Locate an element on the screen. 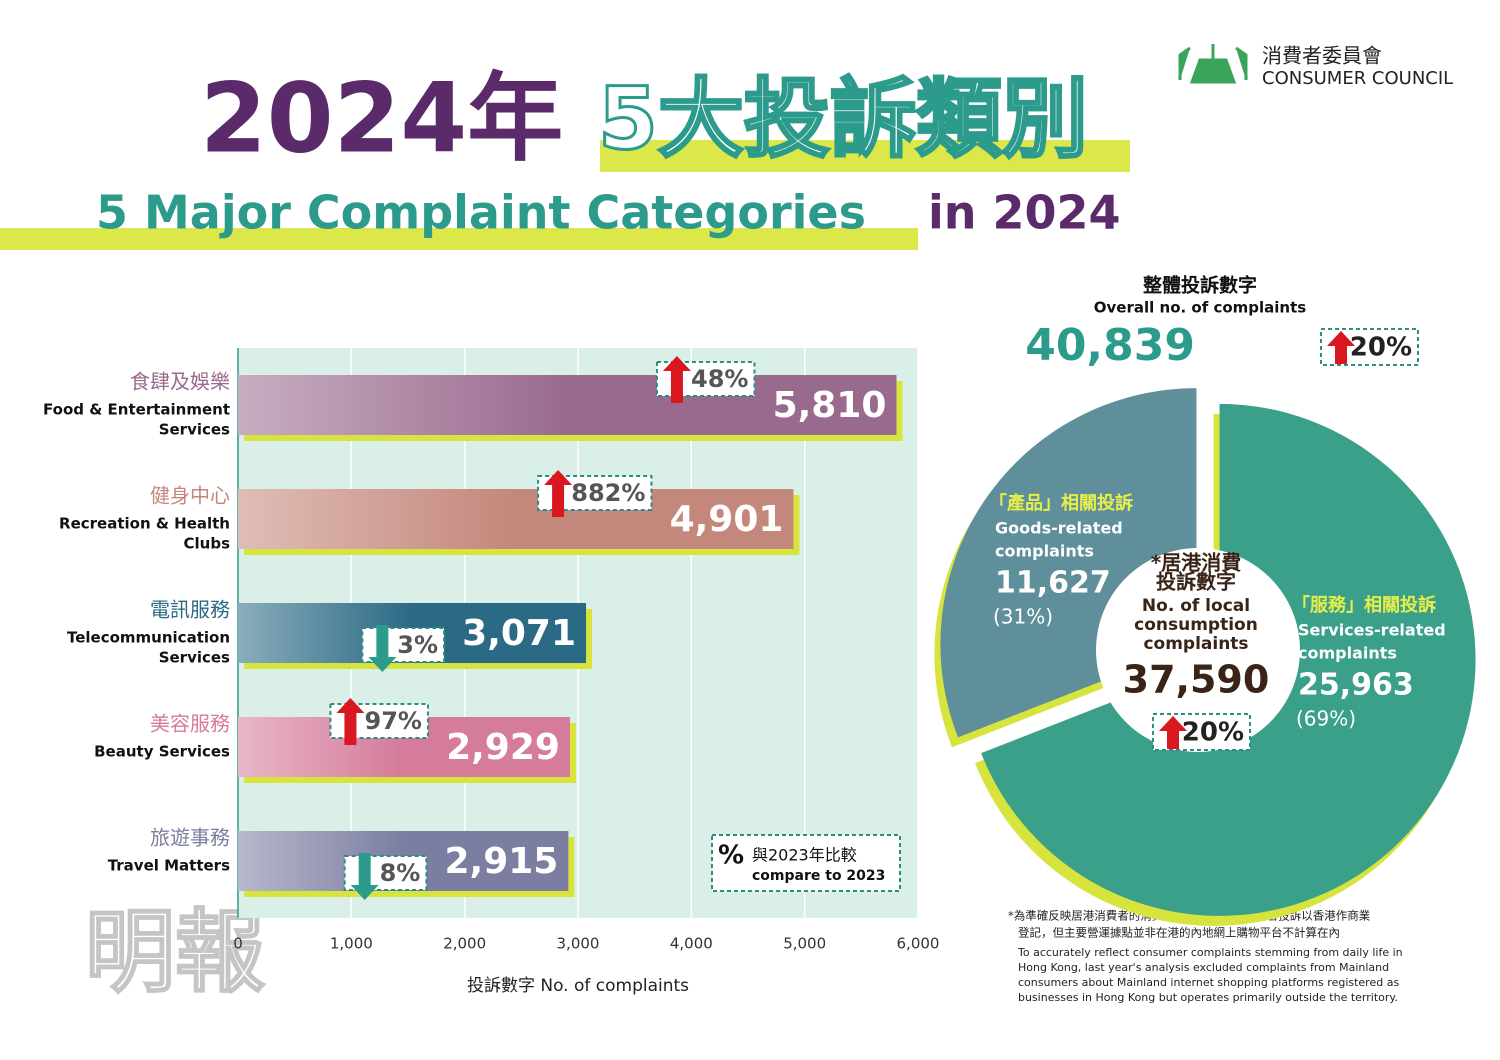 The image size is (1500, 1060). legend-symbol: % is located at coordinates (731, 856).